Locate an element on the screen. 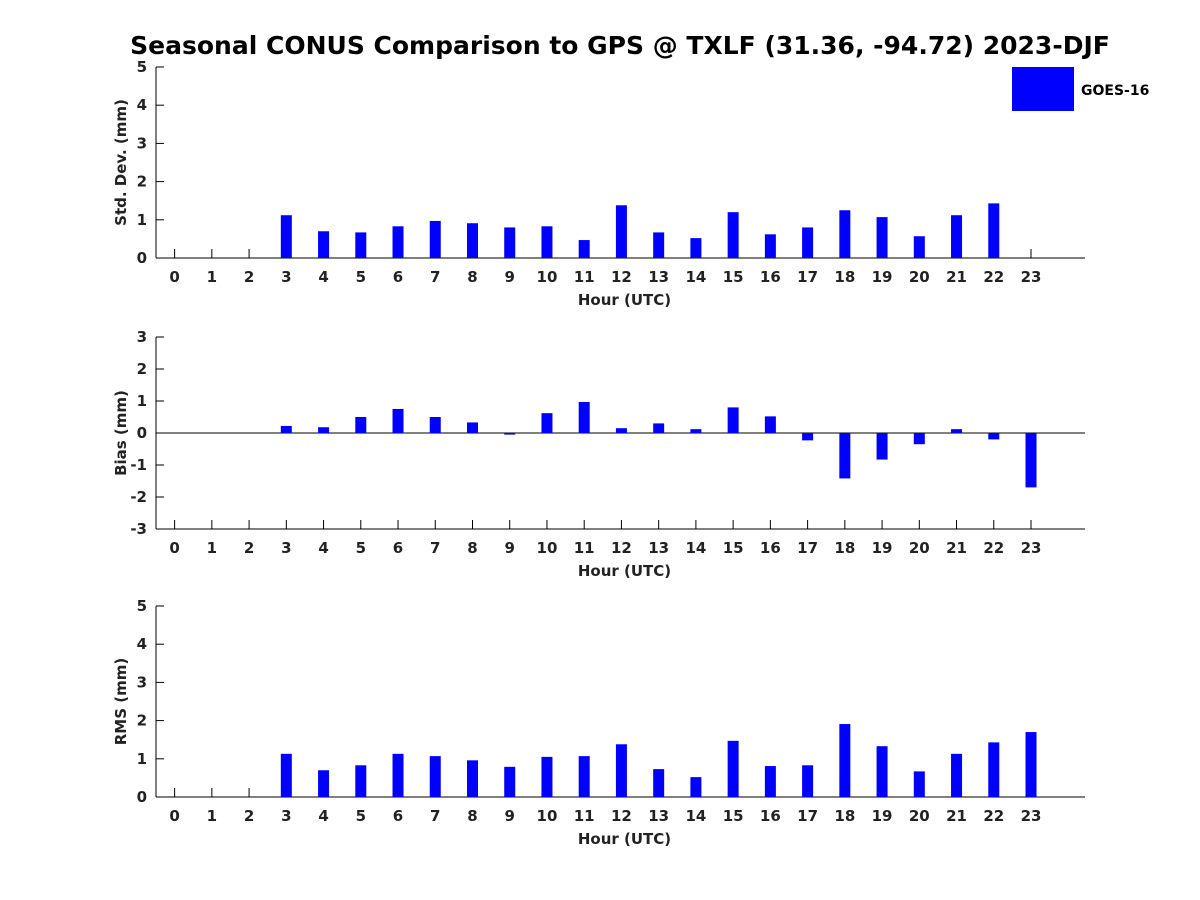  x-tick-label: 1 is located at coordinates (212, 277).